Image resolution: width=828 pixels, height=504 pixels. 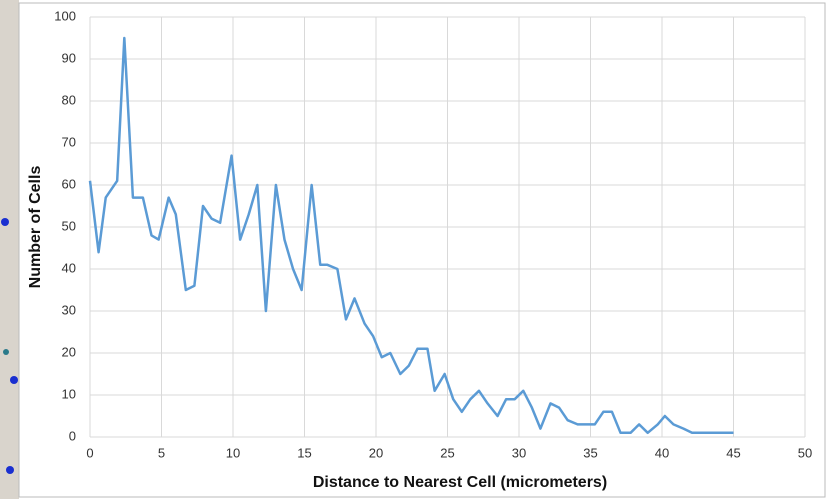 What do you see at coordinates (69, 225) in the screenshot?
I see `y-tick-label: 50` at bounding box center [69, 225].